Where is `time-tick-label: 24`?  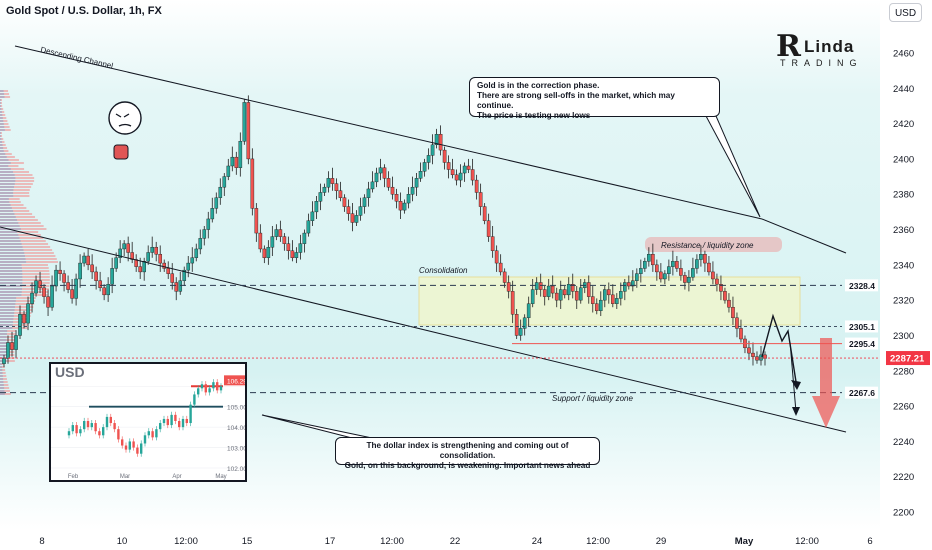 time-tick-label: 24 is located at coordinates (537, 541).